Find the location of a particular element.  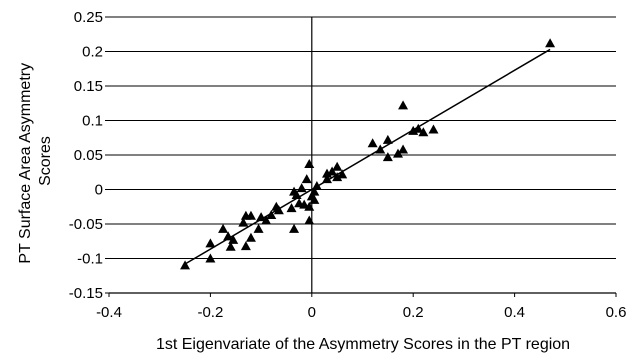

y-tick-label: 0.25 is located at coordinates (88, 17).